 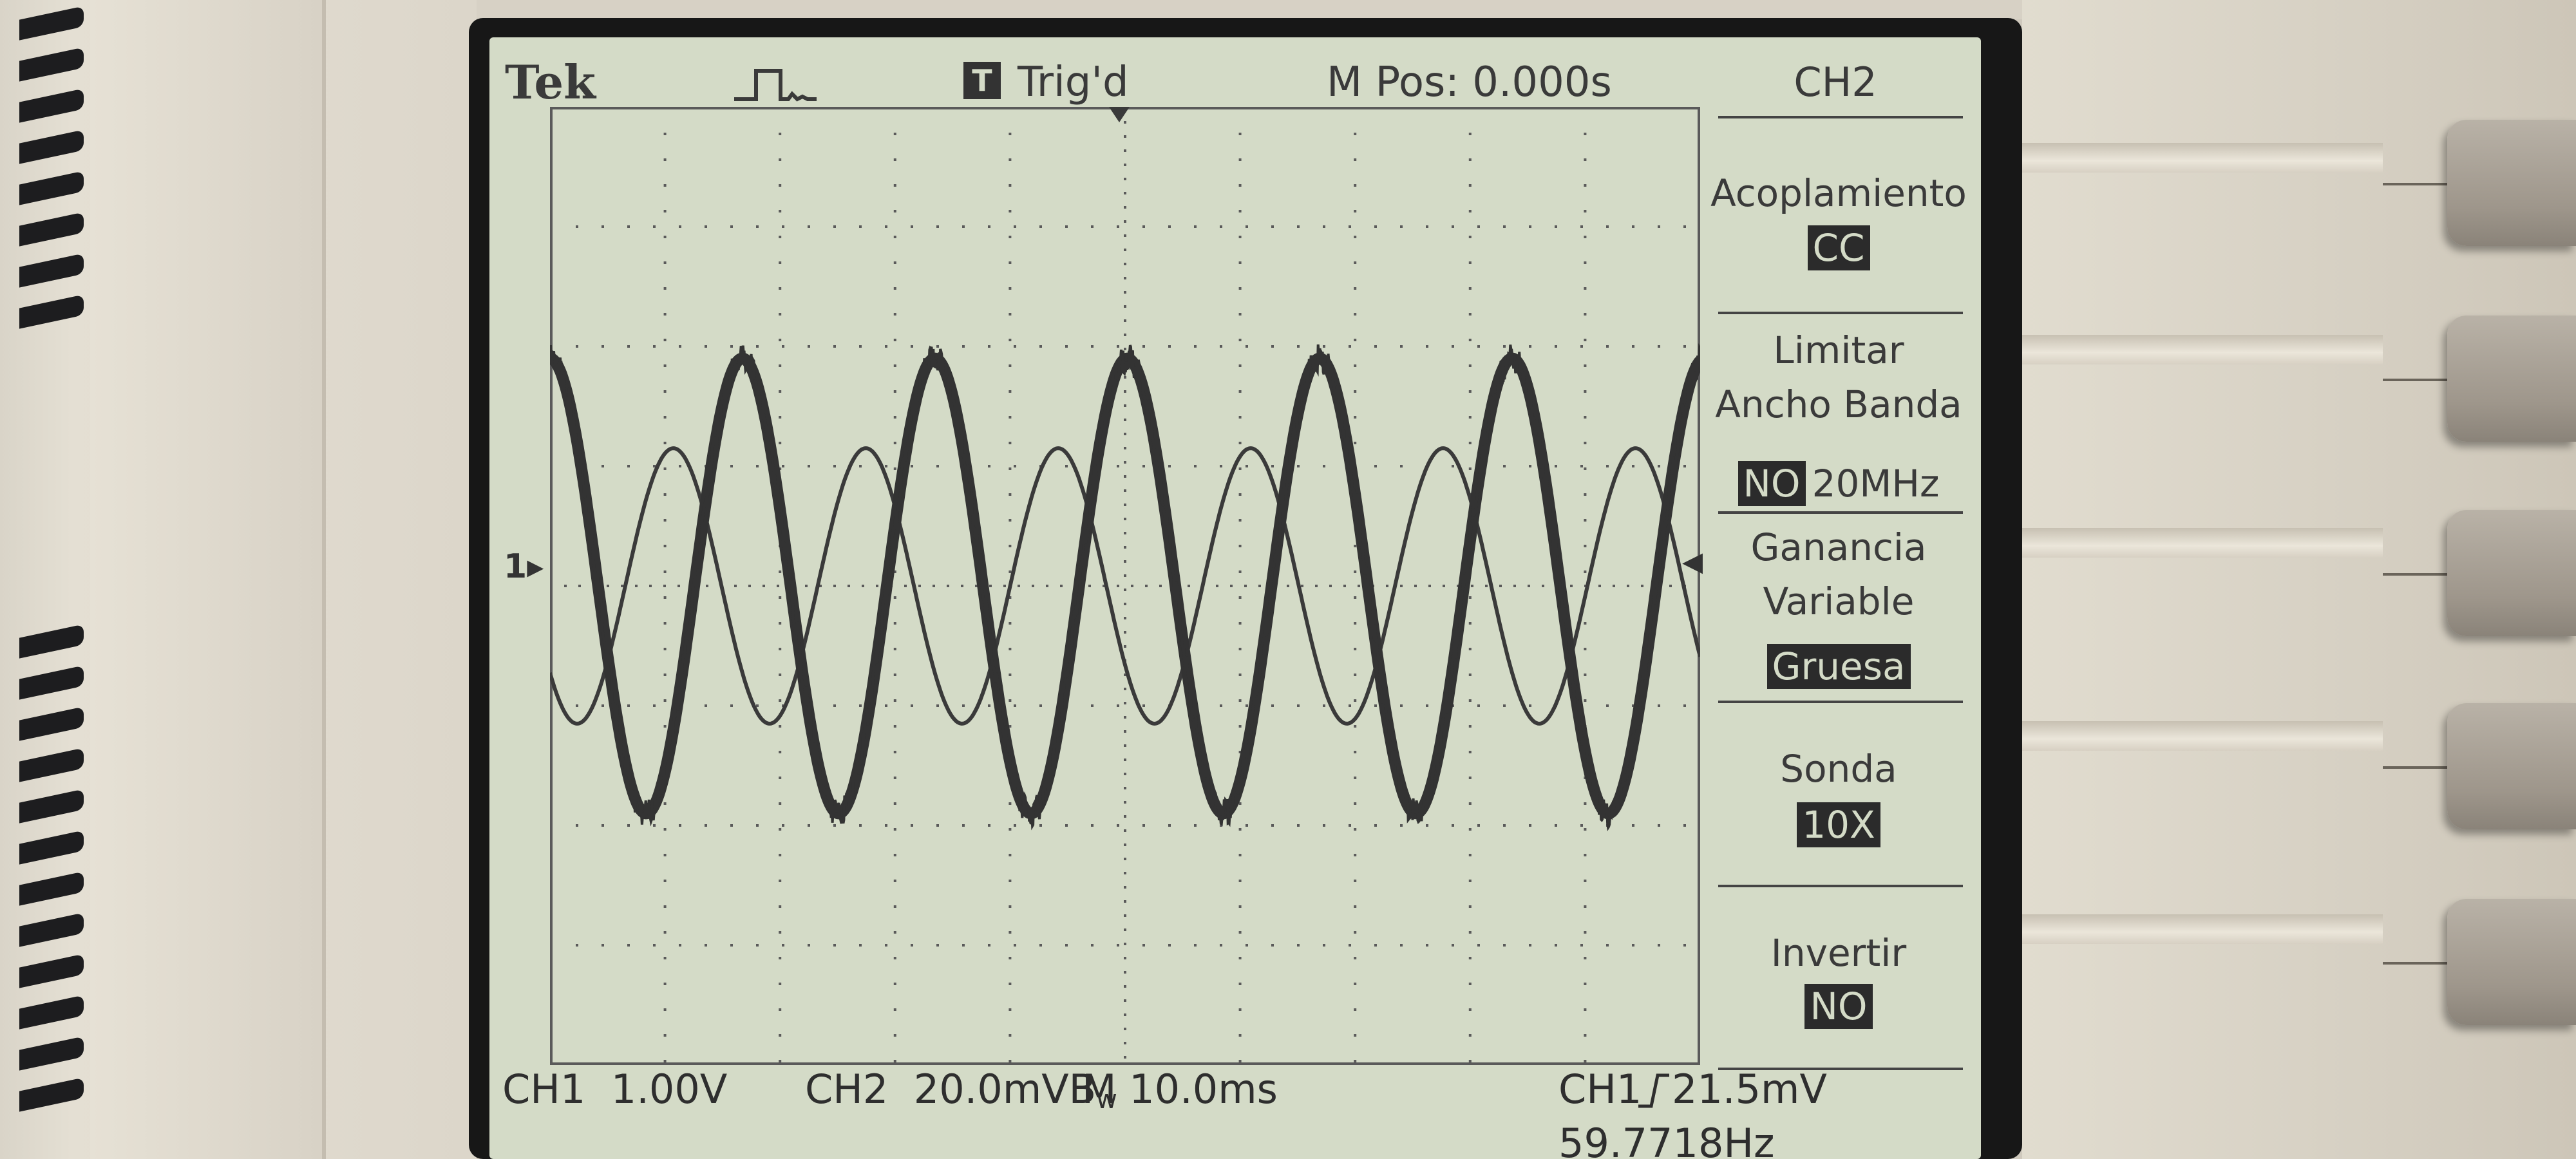 What do you see at coordinates (776, 85) in the screenshot?
I see `pulse-waveform-icon` at bounding box center [776, 85].